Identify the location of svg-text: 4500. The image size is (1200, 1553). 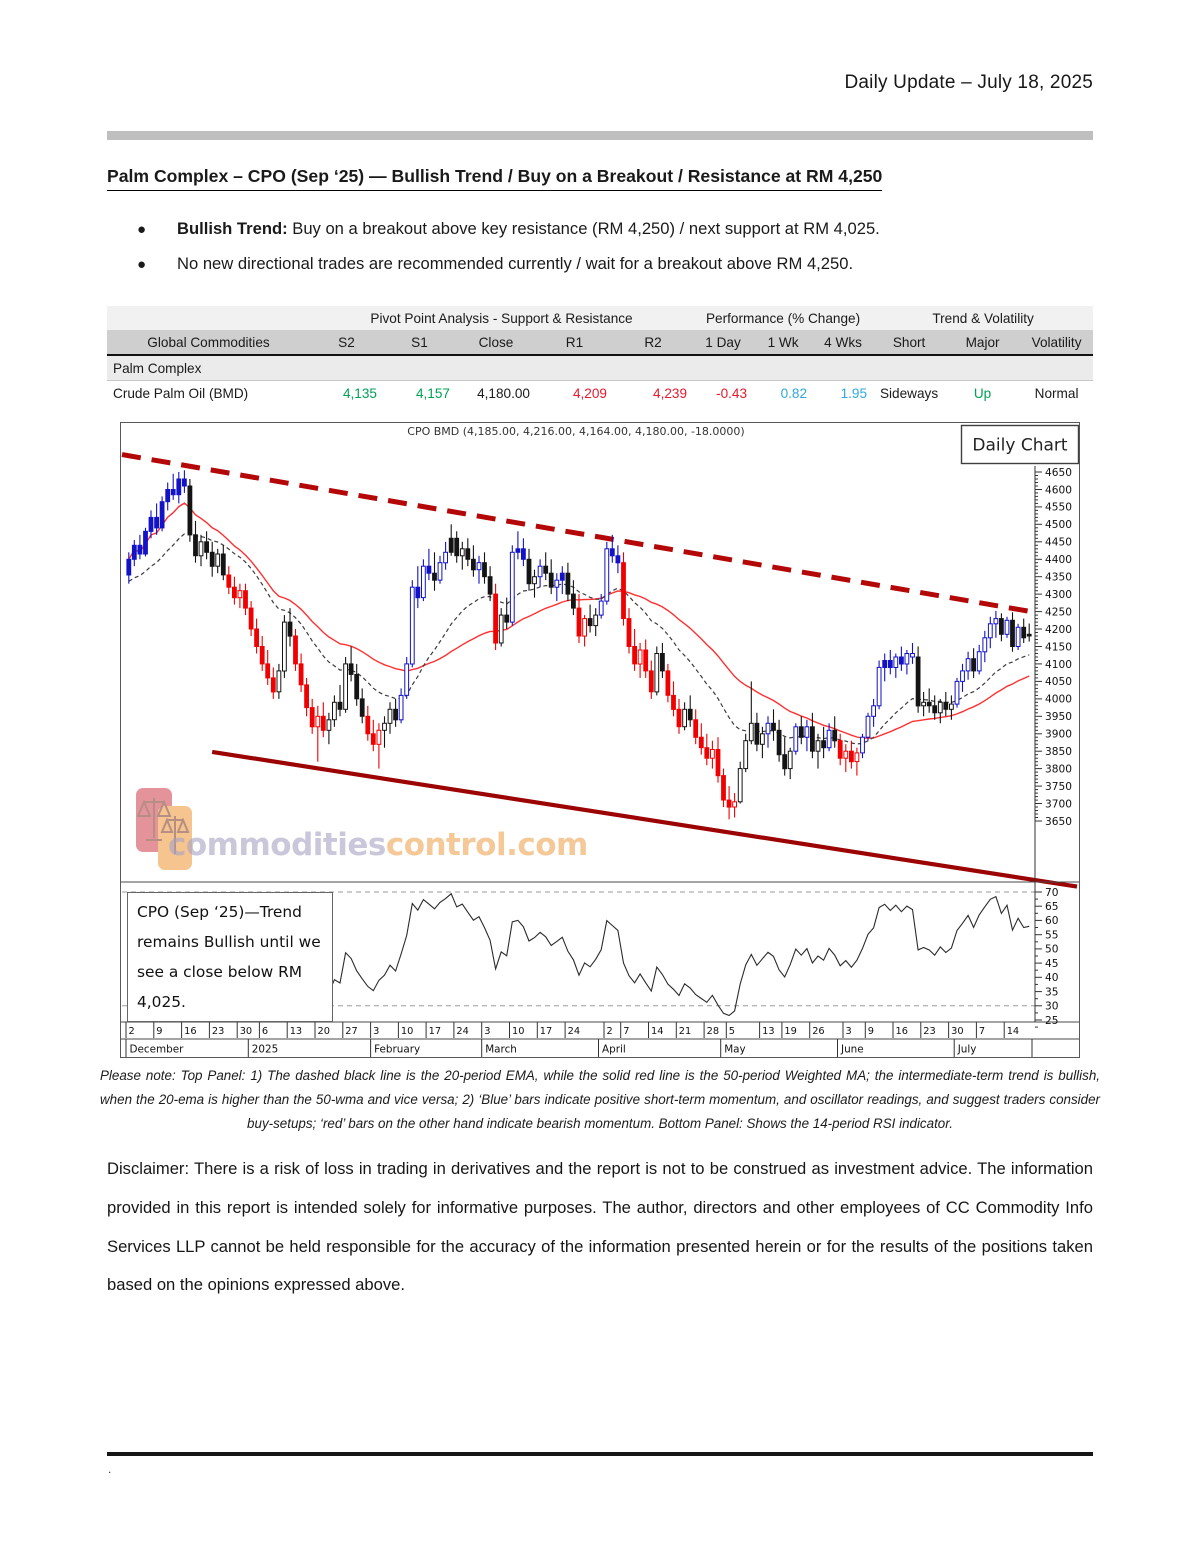
(1058, 525).